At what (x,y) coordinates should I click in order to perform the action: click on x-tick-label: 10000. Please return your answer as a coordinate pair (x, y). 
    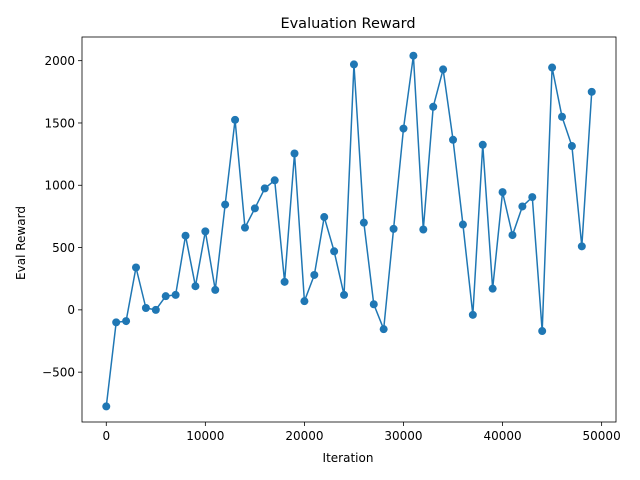
    Looking at the image, I should click on (205, 436).